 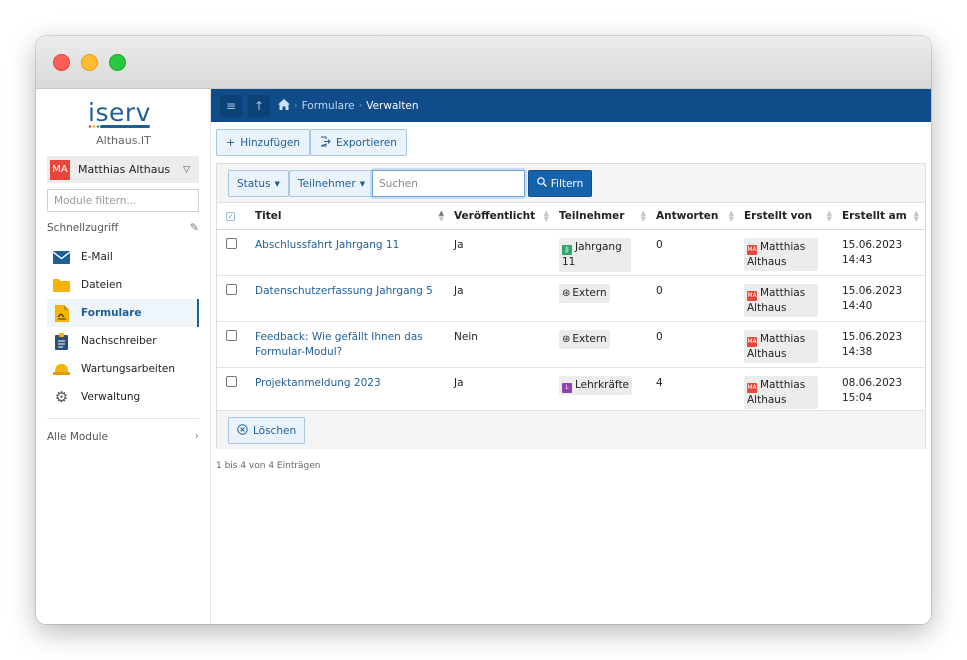 What do you see at coordinates (872, 290) in the screenshot?
I see `created-date: 15.06.2023` at bounding box center [872, 290].